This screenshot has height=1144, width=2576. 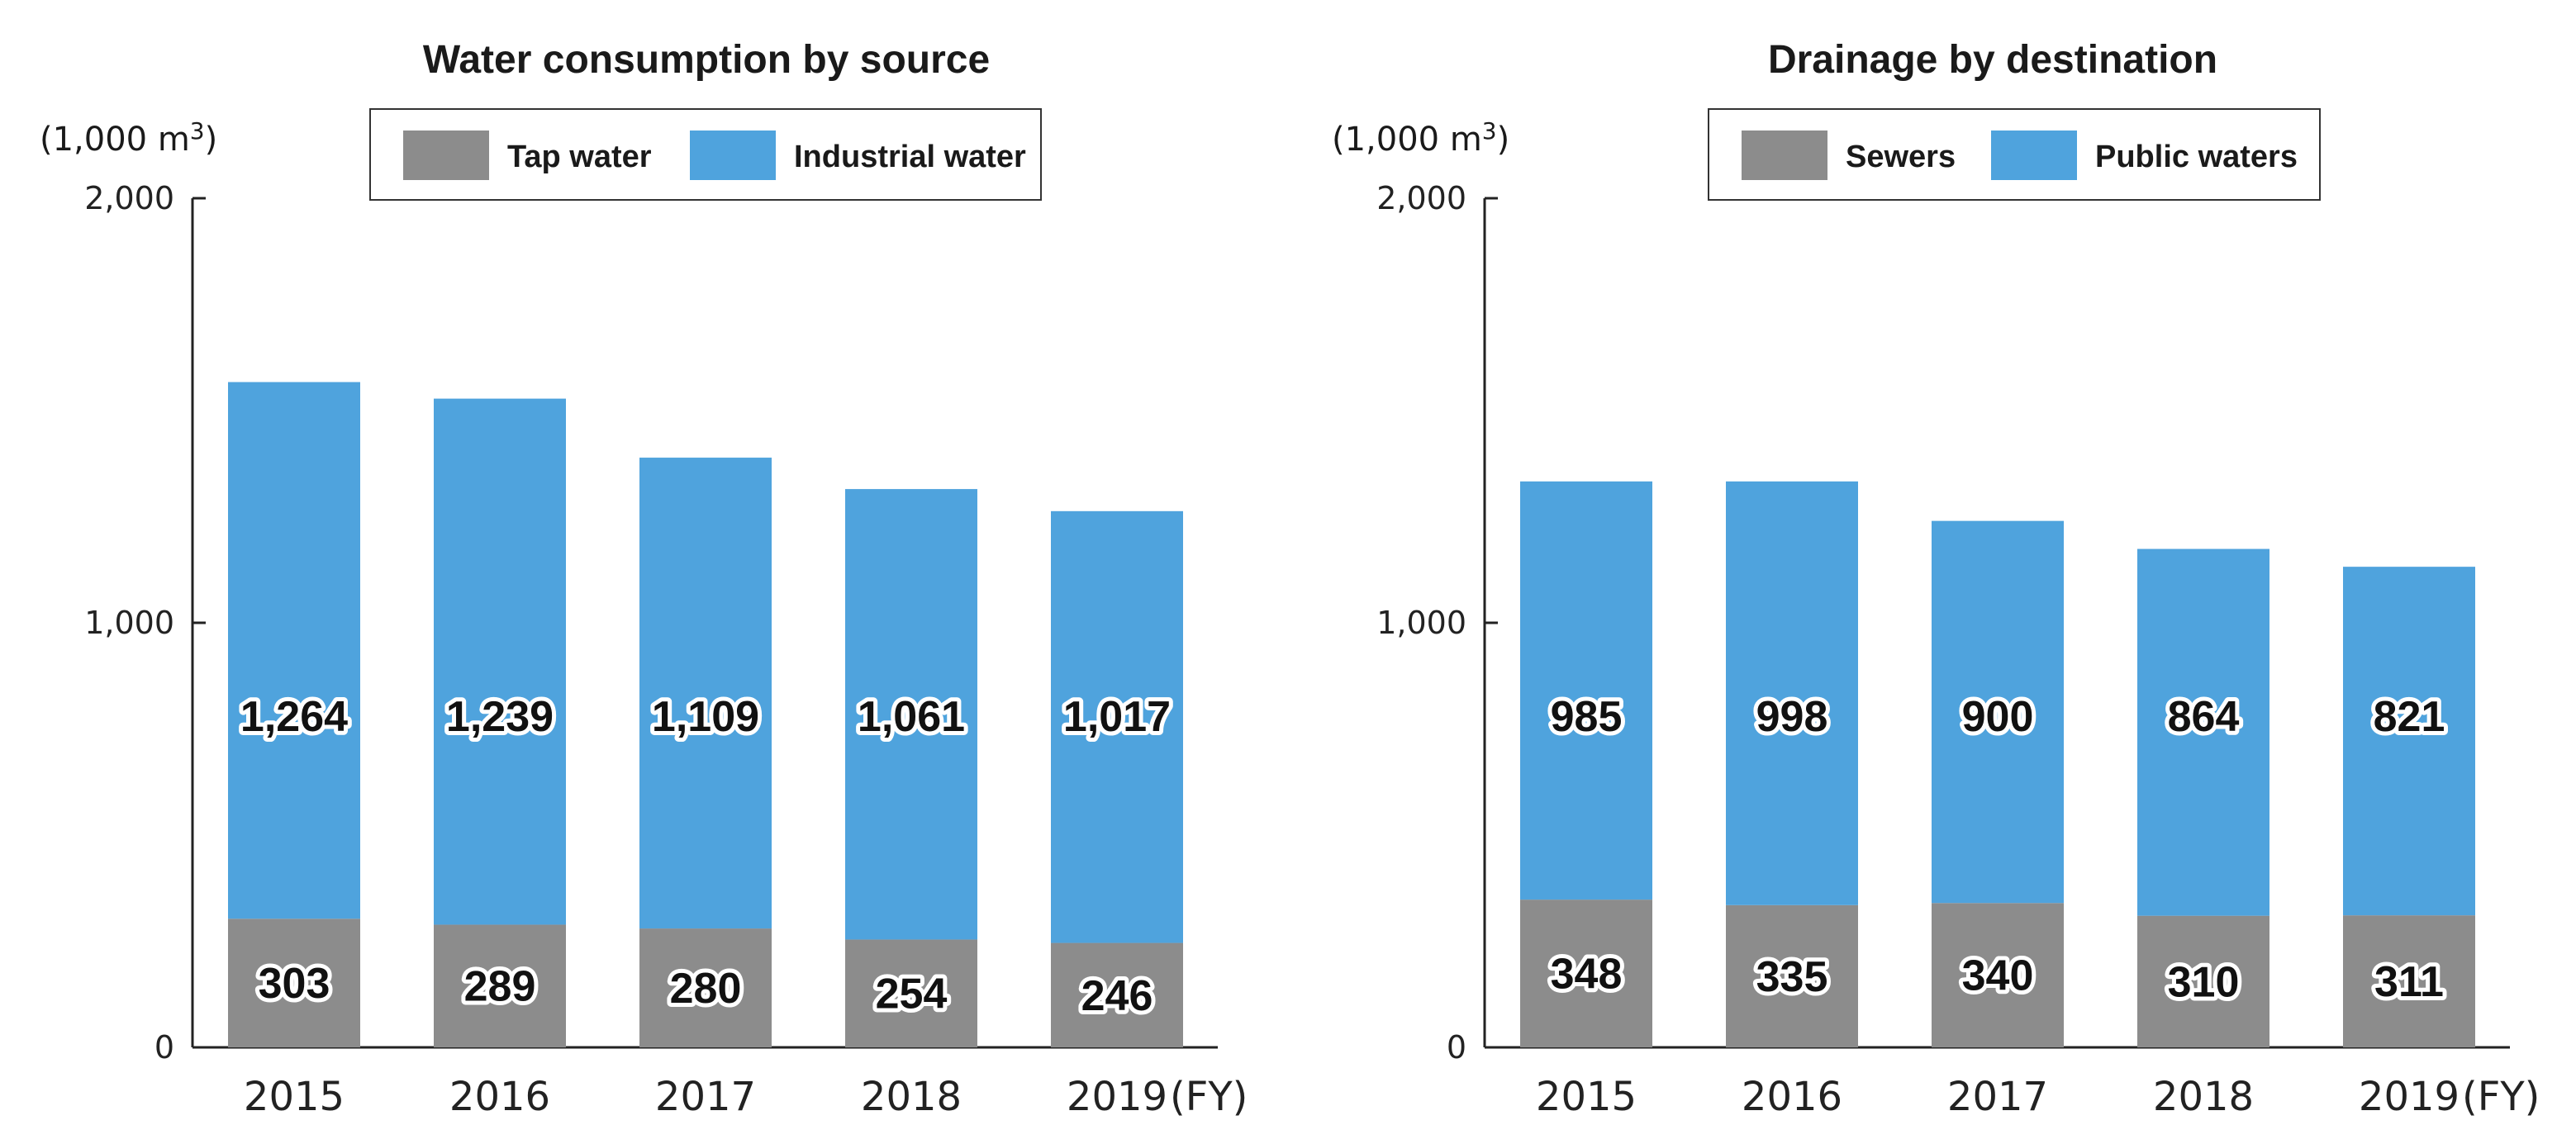 I want to click on bar-value-label: 335, so click(x=1792, y=977).